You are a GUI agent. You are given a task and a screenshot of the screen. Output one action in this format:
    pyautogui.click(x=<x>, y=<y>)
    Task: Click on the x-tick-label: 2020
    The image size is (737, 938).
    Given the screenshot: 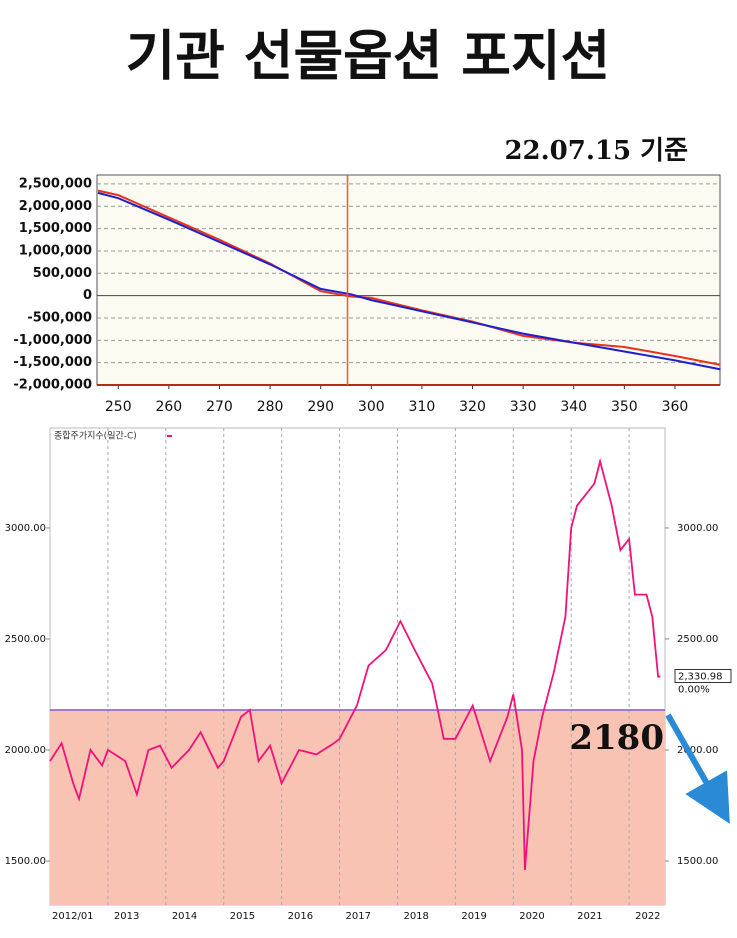 What is the action you would take?
    pyautogui.click(x=531, y=916)
    